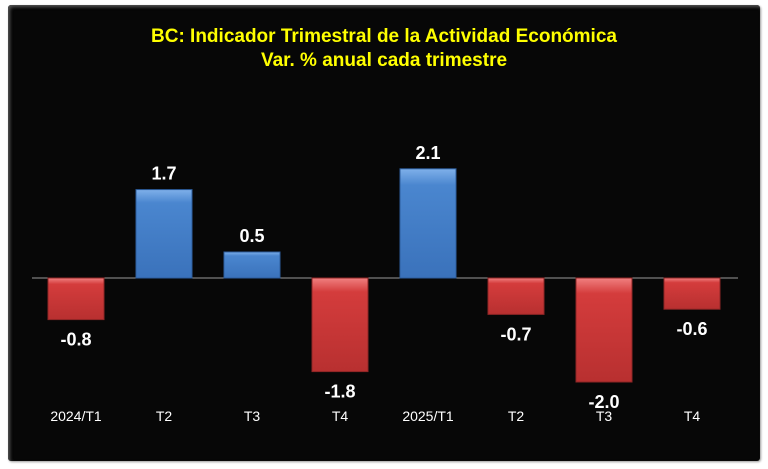 The image size is (768, 469). What do you see at coordinates (516, 416) in the screenshot?
I see `x-tick-label-5: T2` at bounding box center [516, 416].